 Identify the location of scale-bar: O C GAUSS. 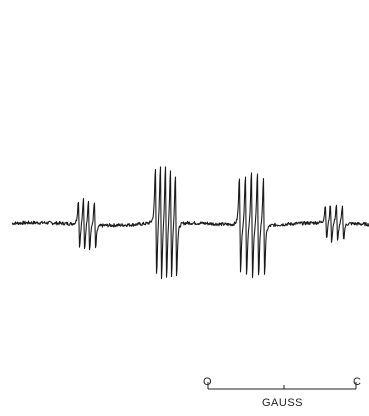
(282, 392).